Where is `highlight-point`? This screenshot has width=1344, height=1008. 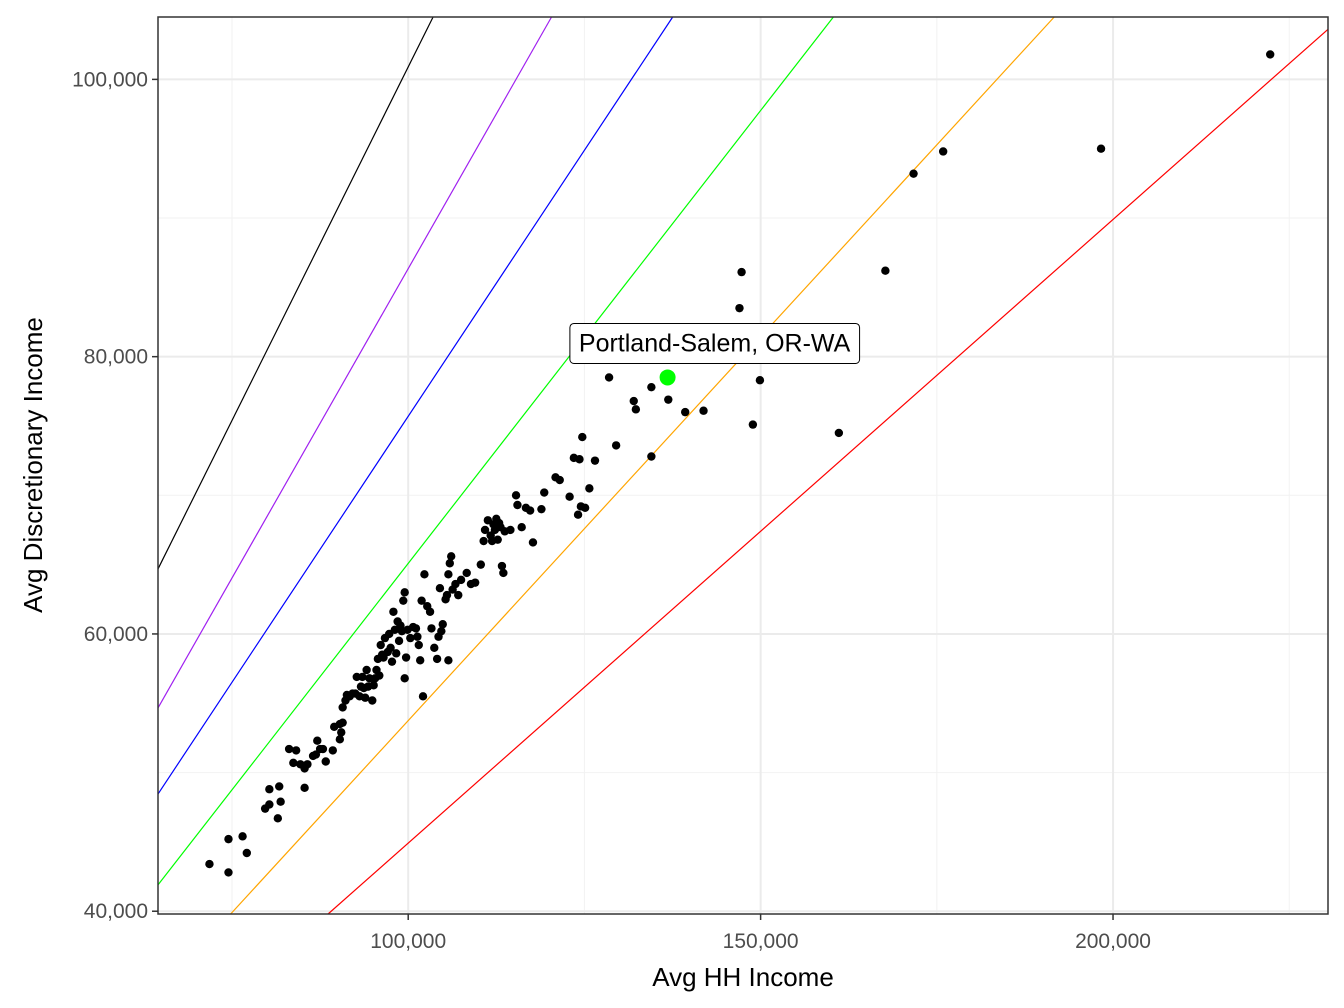
highlight-point is located at coordinates (667, 377).